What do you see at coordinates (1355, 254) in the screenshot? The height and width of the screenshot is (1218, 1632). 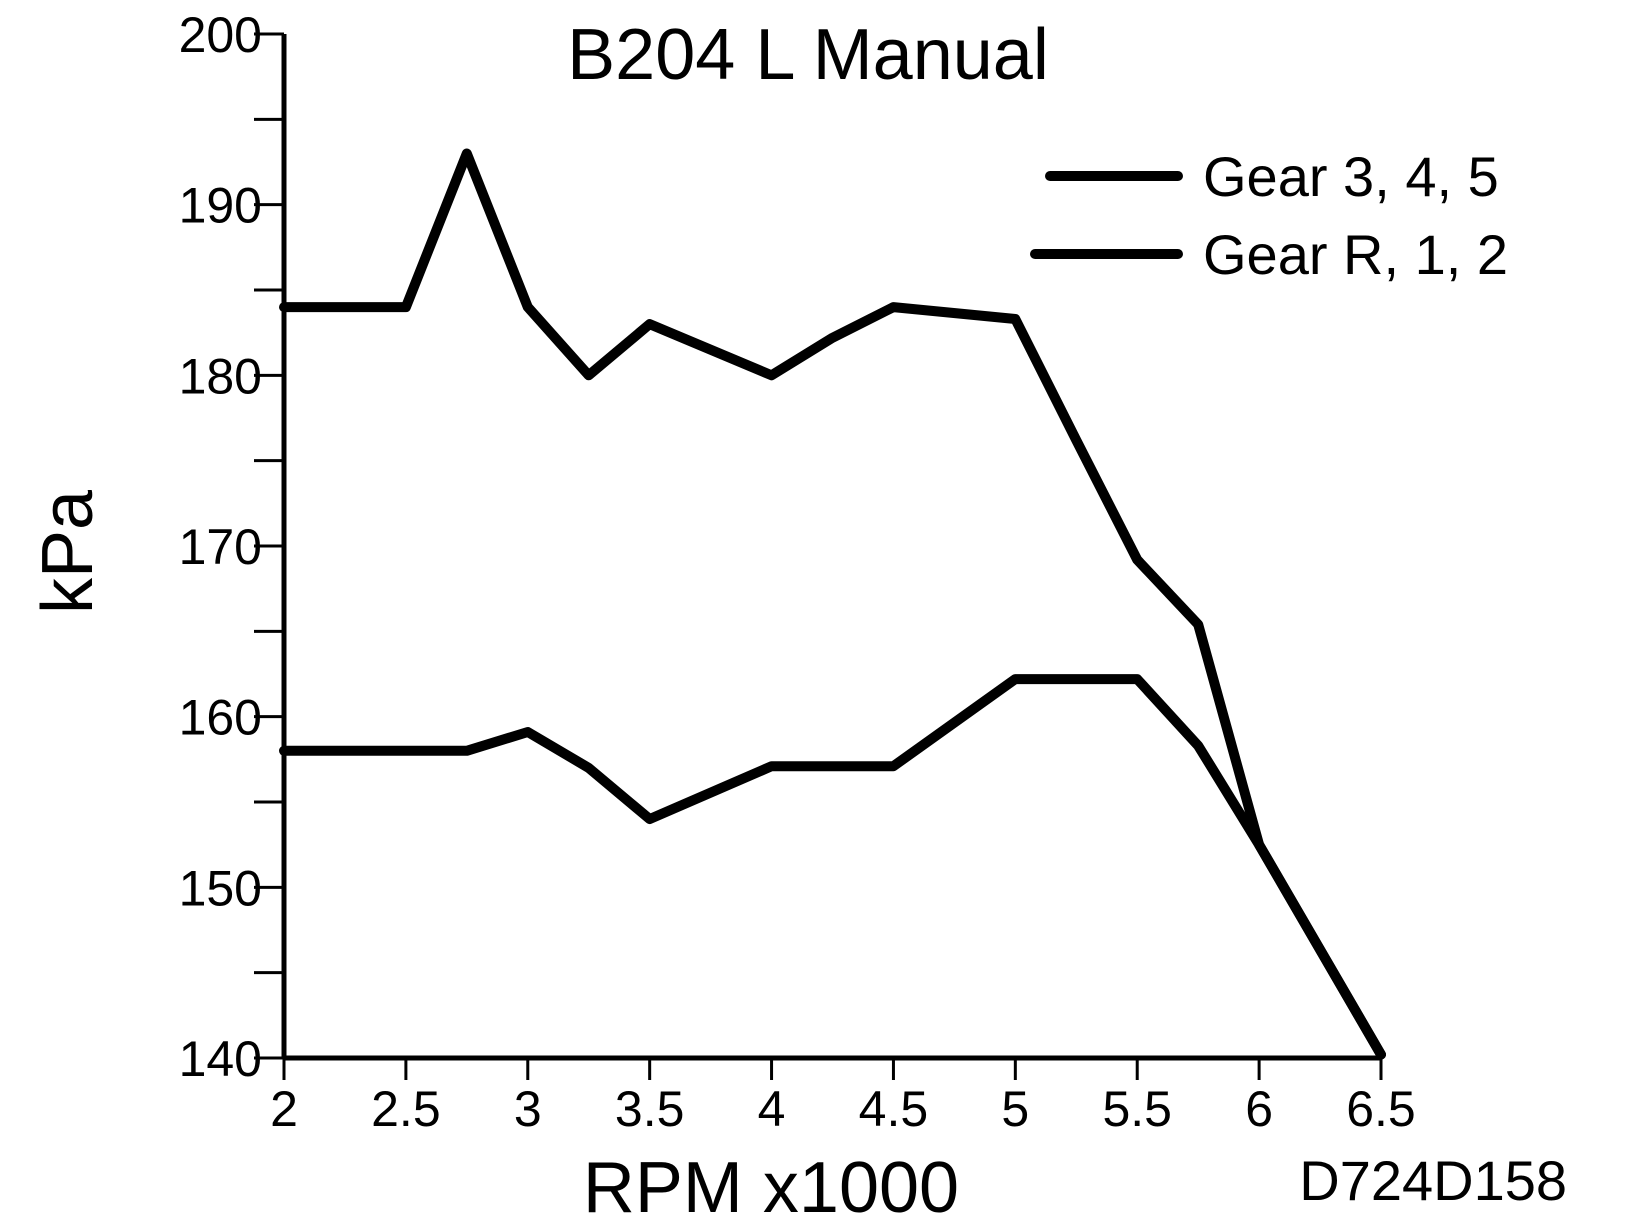 I see `legend-label-2: Gear R, 1, 2` at bounding box center [1355, 254].